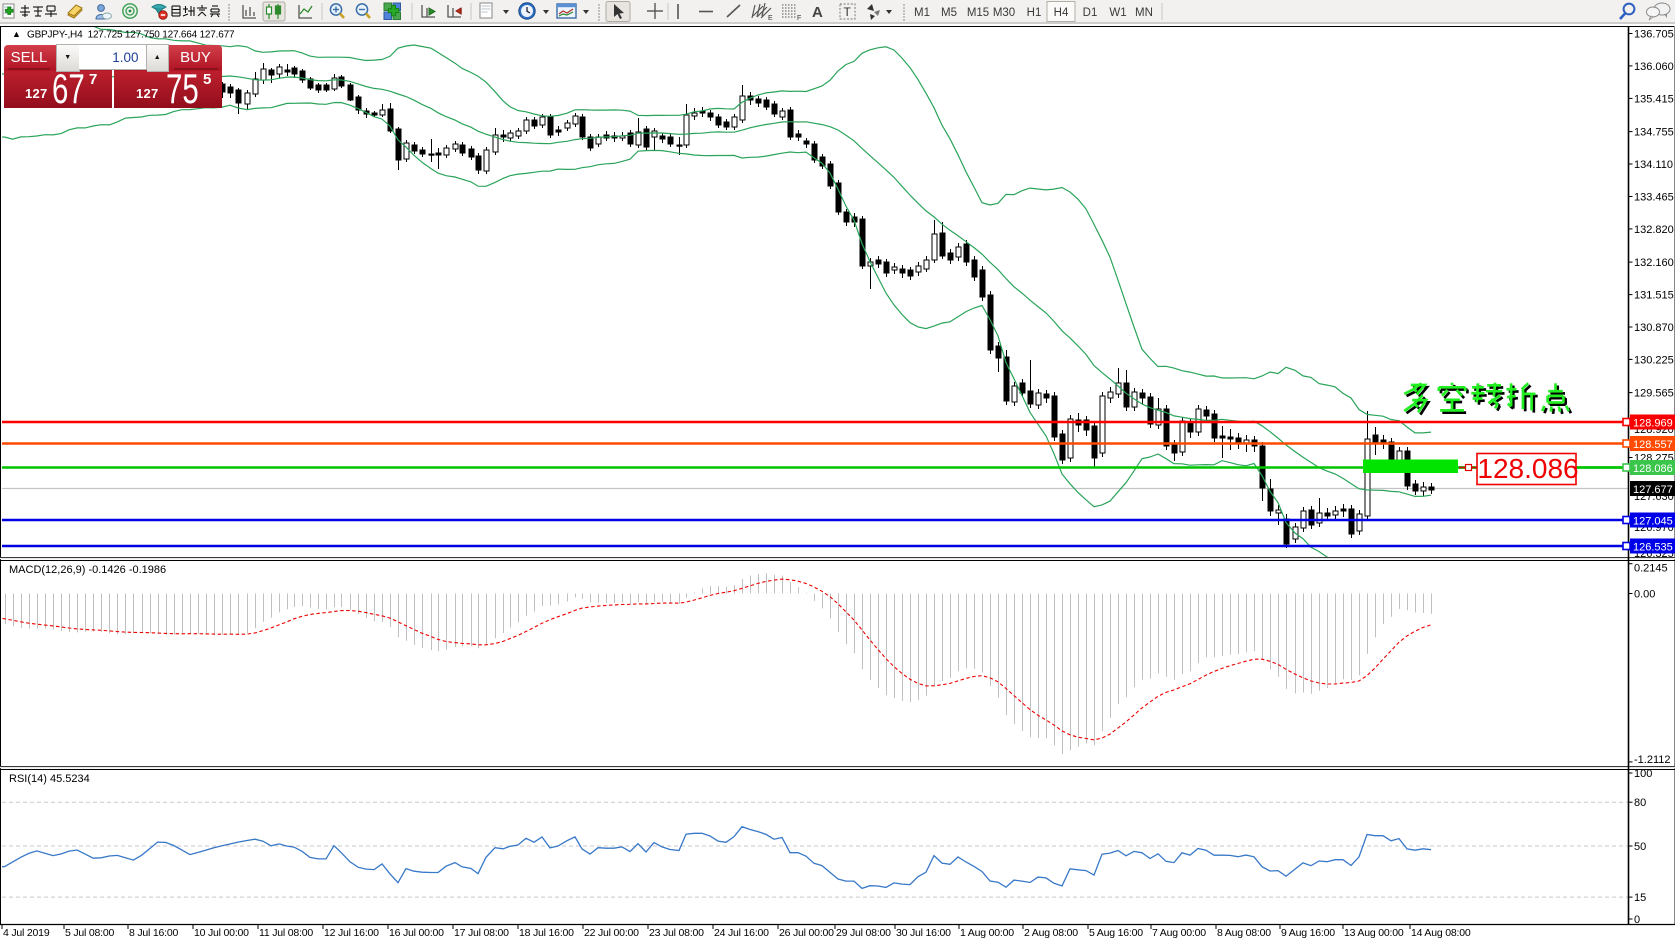 This screenshot has height=944, width=1675. Describe the element at coordinates (1654, 198) in the screenshot. I see `svg-text: 133.465` at that location.